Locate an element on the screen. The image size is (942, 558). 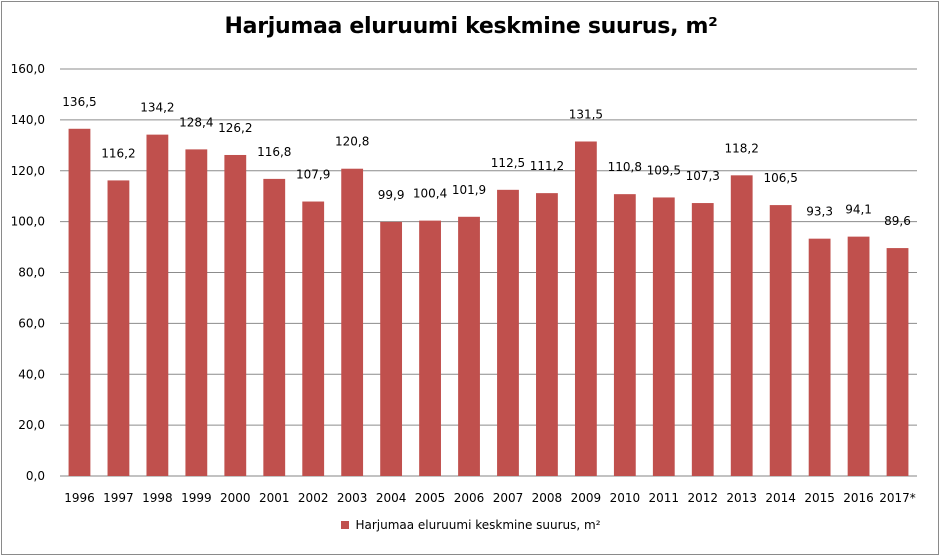
data-label: 107,3 is located at coordinates (703, 176).